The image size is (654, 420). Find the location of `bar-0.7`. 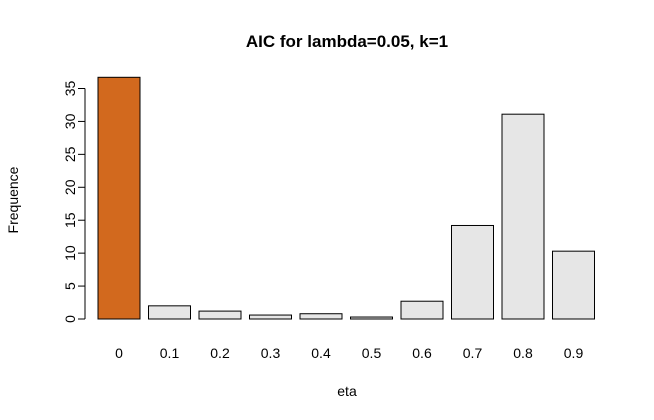

bar-0.7 is located at coordinates (472, 272).